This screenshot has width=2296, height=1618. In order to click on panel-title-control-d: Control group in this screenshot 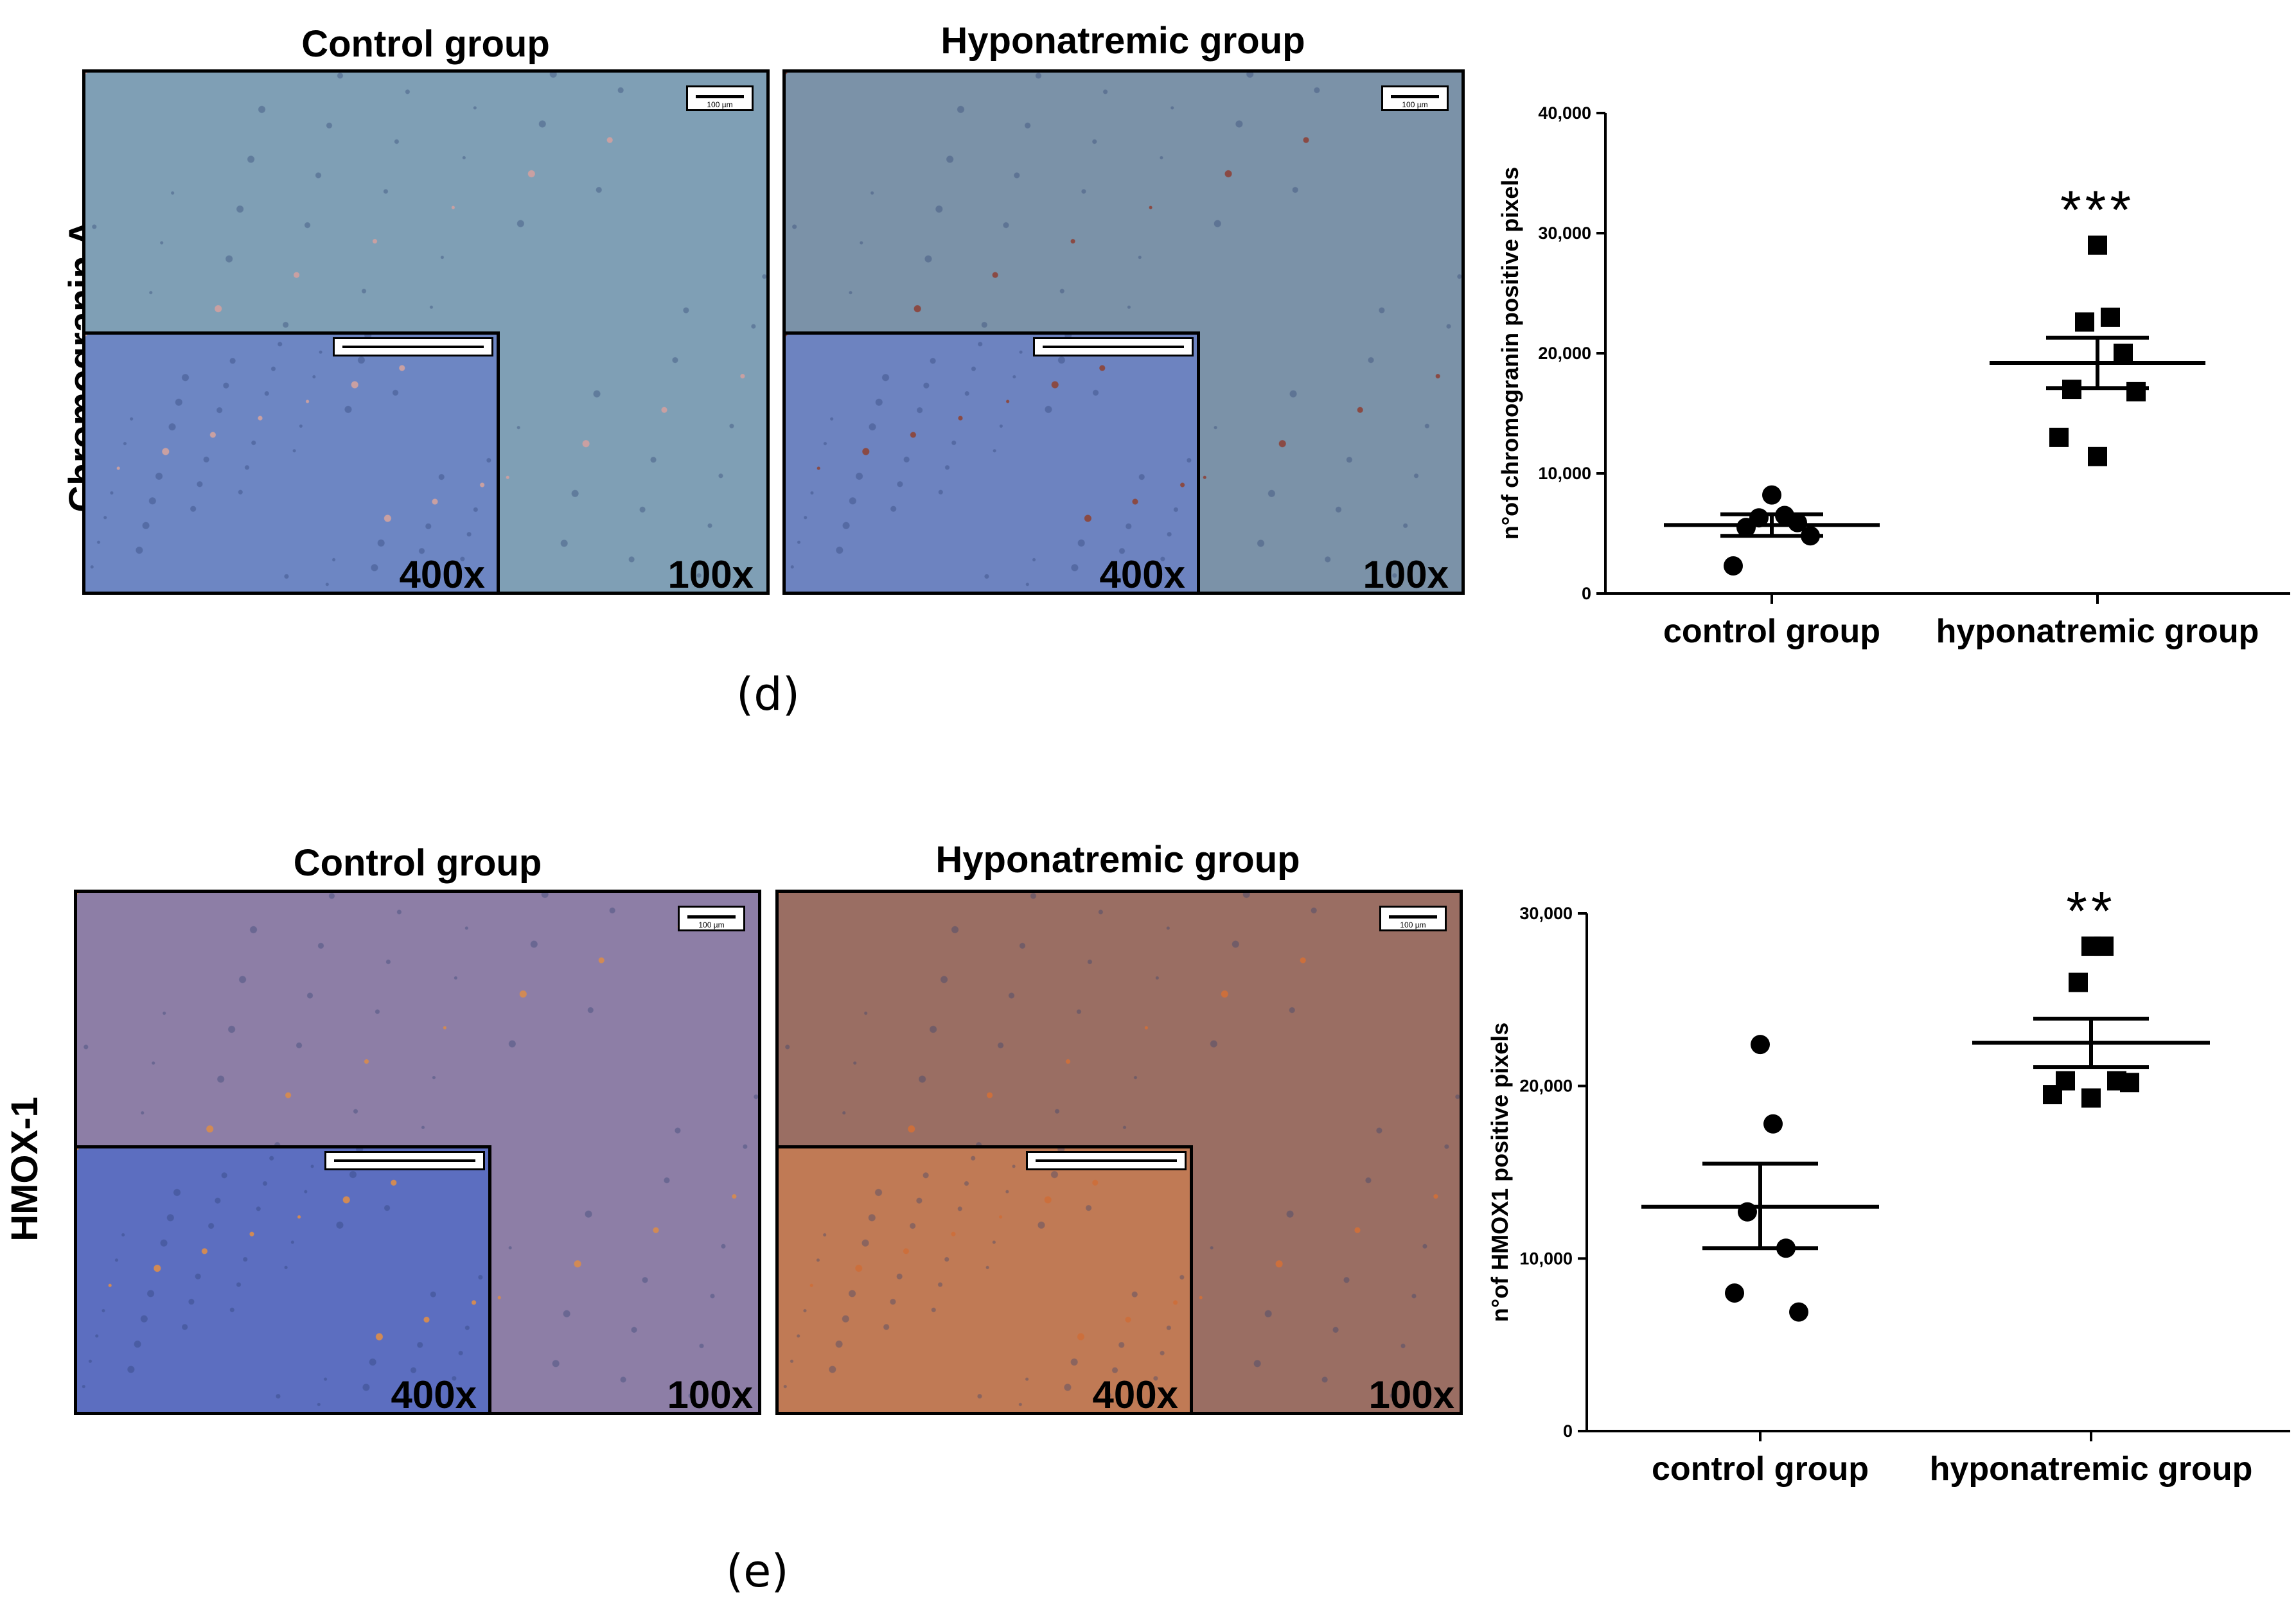, I will do `click(425, 44)`.